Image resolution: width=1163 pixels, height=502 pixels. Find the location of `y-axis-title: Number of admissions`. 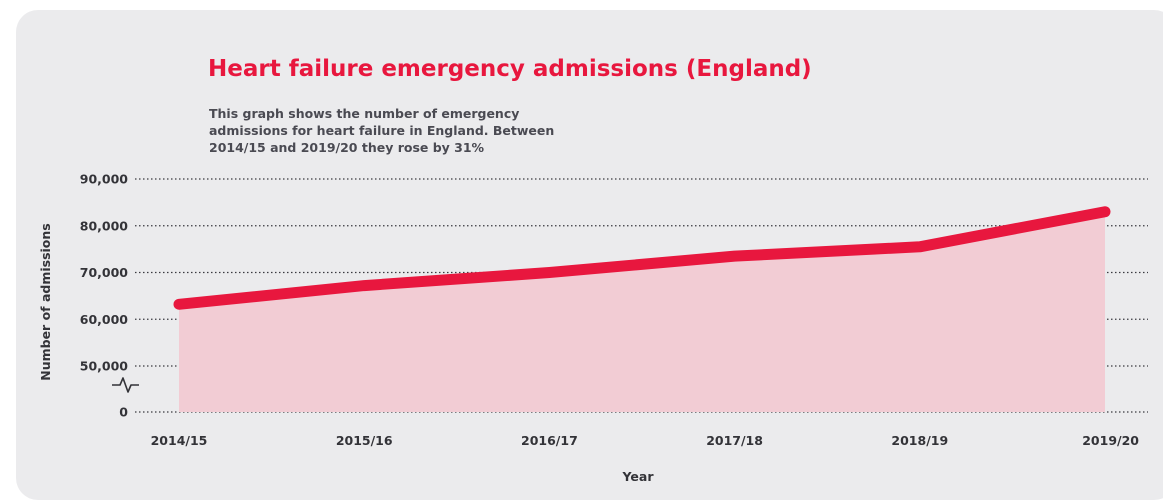

y-axis-title: Number of admissions is located at coordinates (45, 302).